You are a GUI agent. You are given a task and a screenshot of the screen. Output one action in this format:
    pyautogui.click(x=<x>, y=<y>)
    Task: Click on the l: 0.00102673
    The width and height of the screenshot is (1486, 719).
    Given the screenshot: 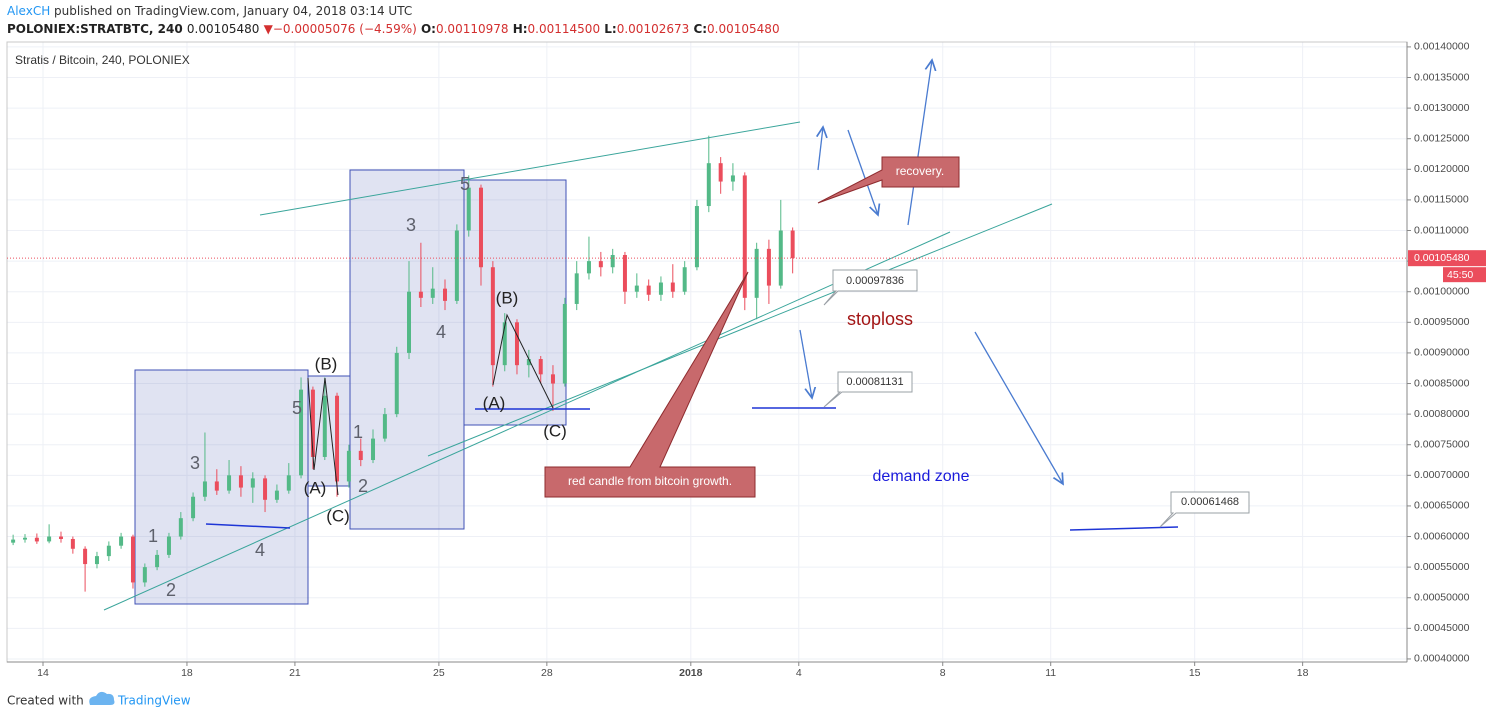 What is the action you would take?
    pyautogui.click(x=653, y=29)
    